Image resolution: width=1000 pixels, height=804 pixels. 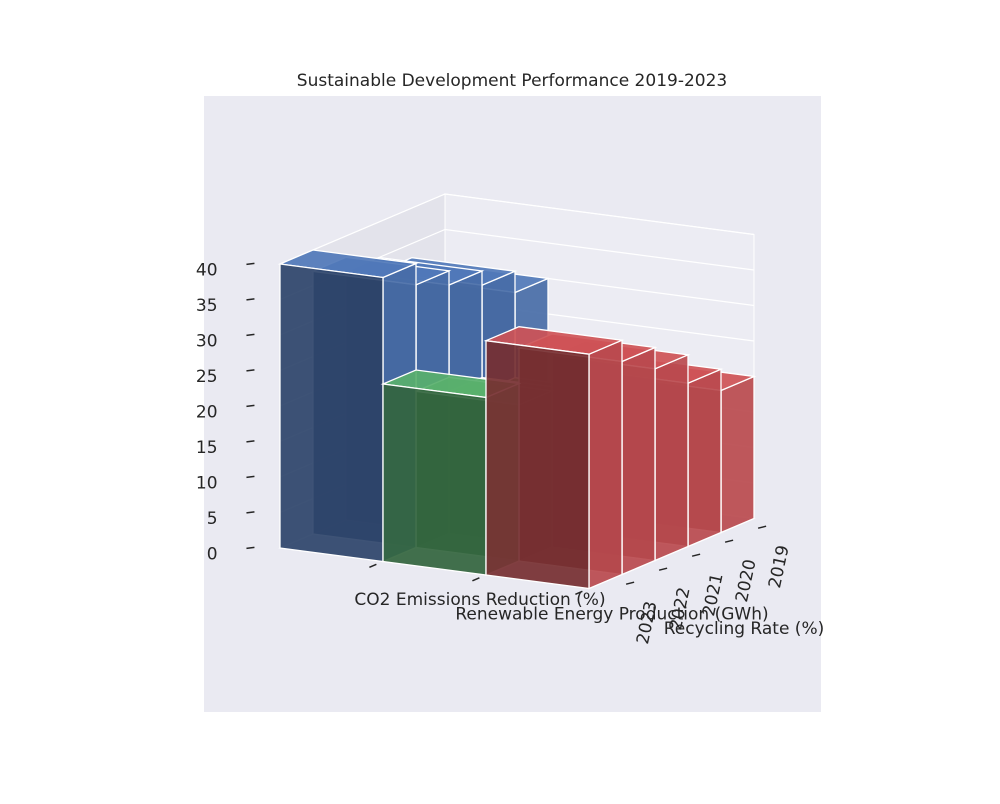 I want to click on z-tick-label: 25, so click(x=207, y=377).